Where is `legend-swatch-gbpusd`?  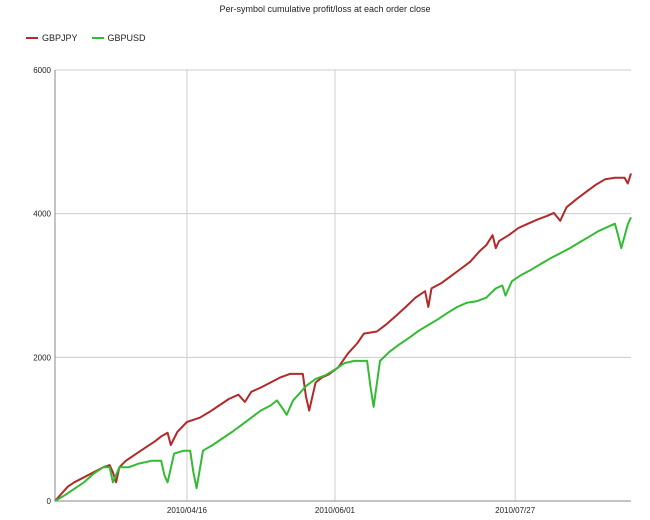
legend-swatch-gbpusd is located at coordinates (97, 38).